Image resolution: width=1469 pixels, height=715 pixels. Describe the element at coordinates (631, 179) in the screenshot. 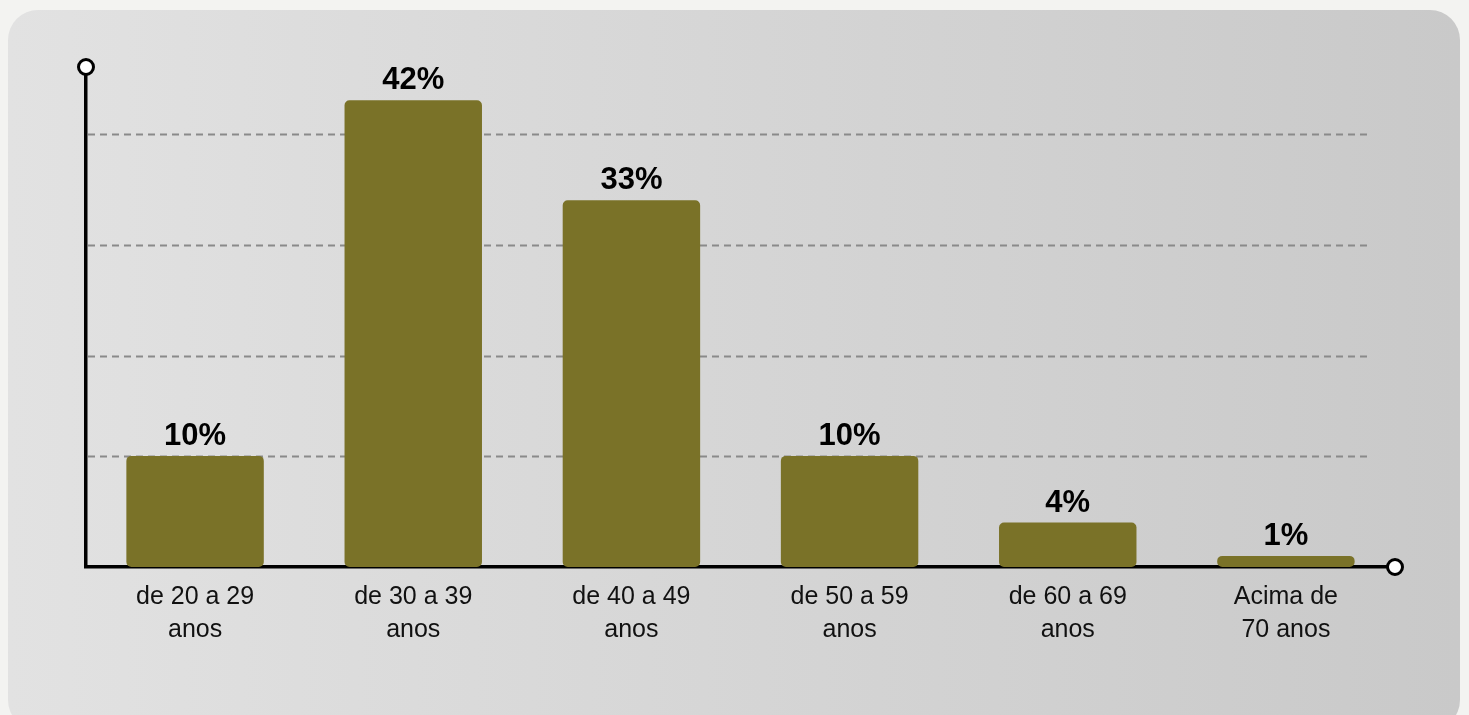

I see `data-label: 33%` at that location.